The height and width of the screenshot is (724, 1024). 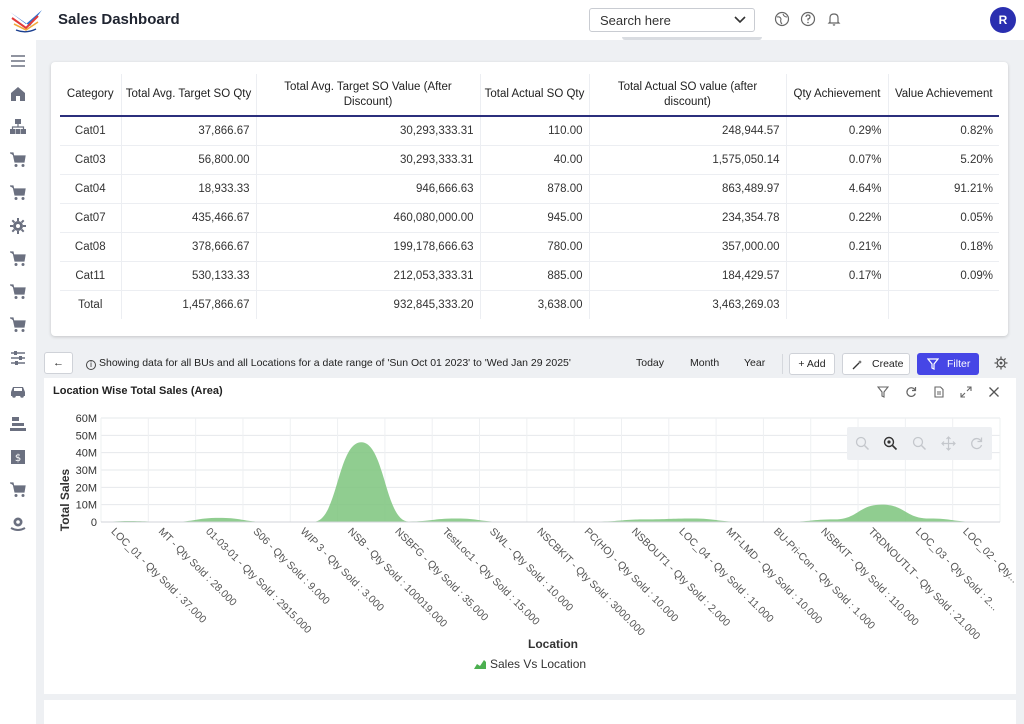 What do you see at coordinates (948, 364) in the screenshot?
I see `filter-button: Filter` at bounding box center [948, 364].